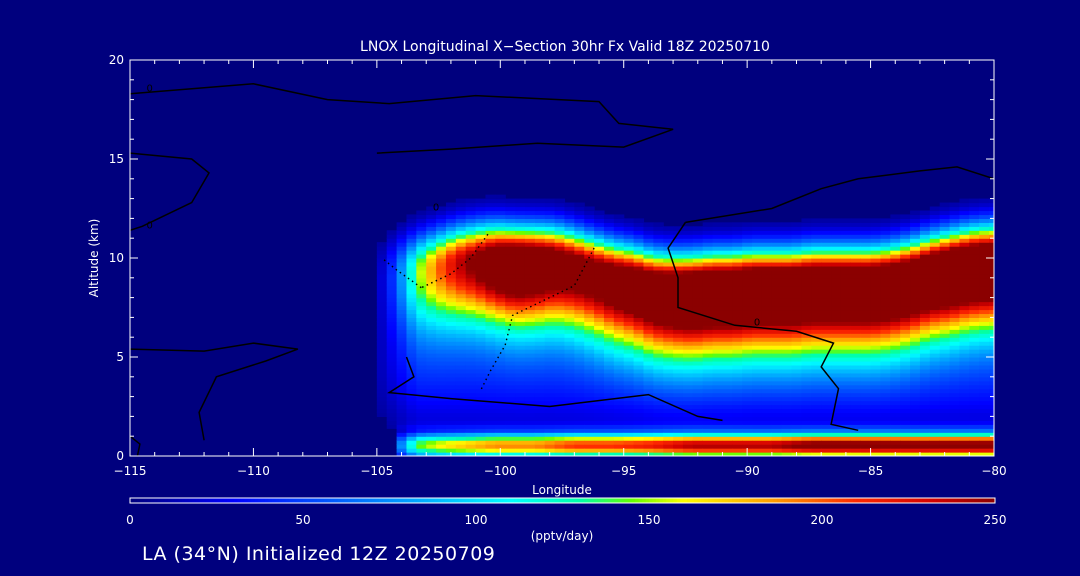 Image resolution: width=1080 pixels, height=576 pixels. I want to click on colorbar-frame, so click(562, 500).